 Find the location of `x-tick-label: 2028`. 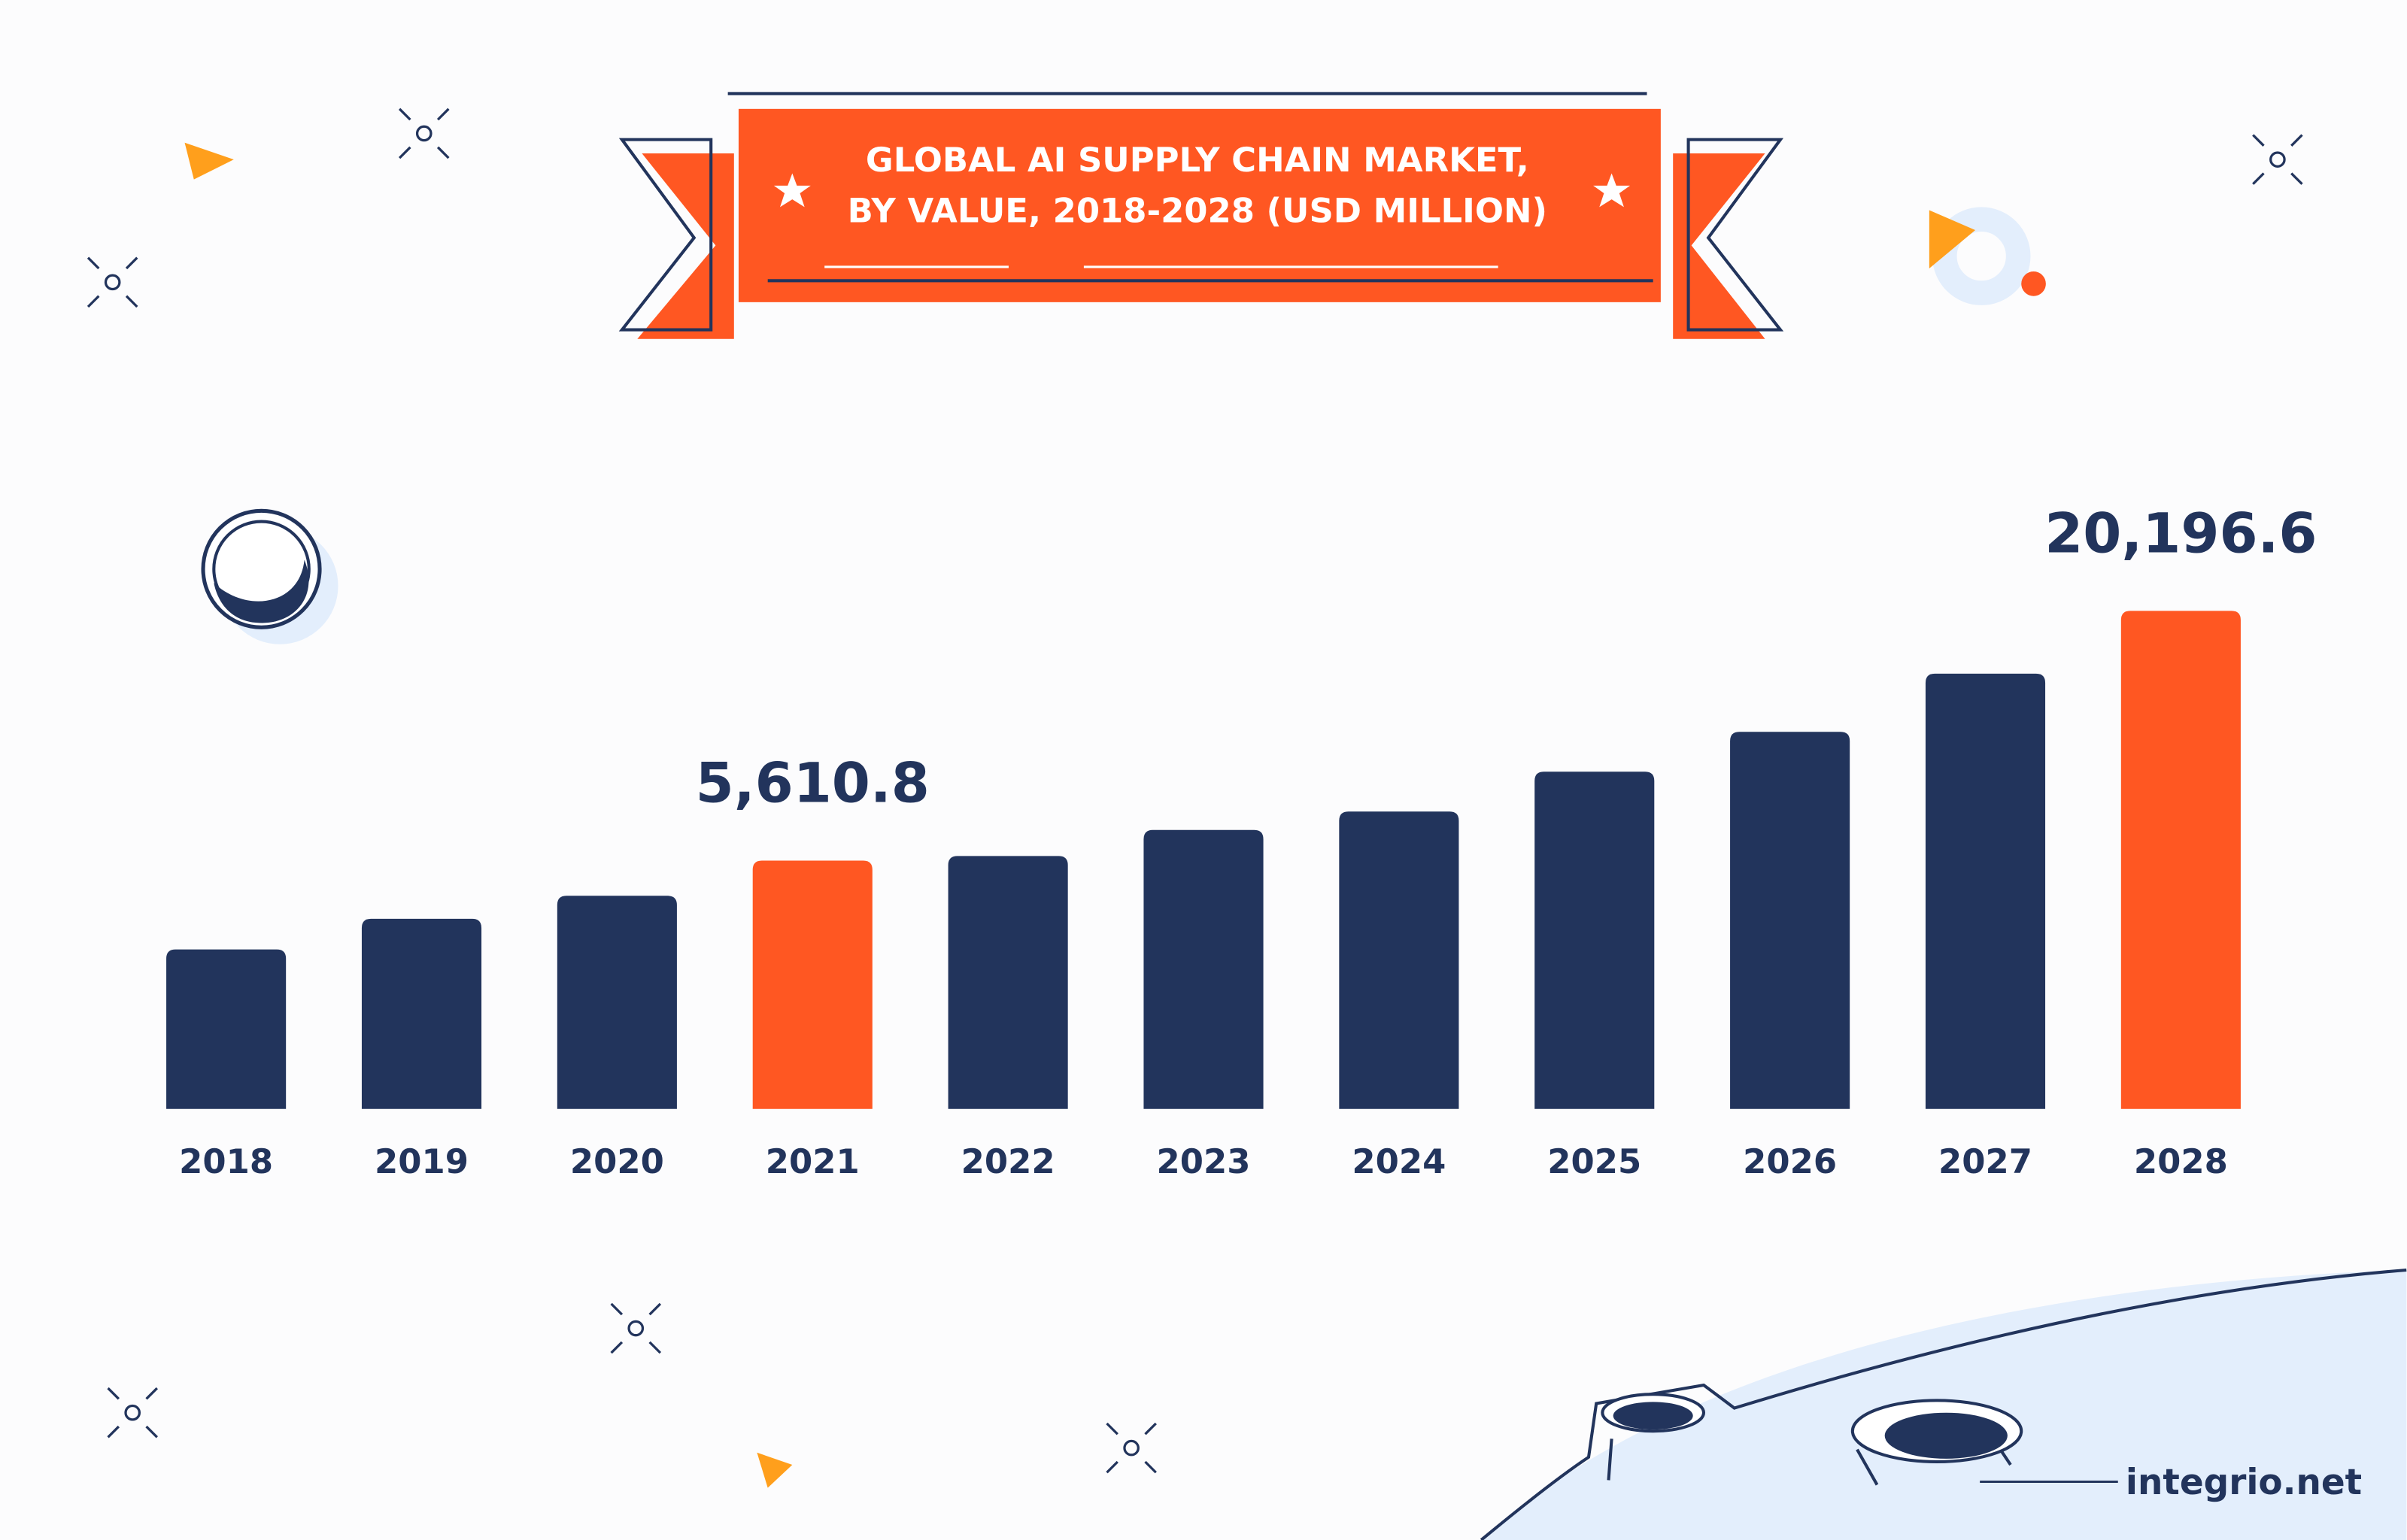

x-tick-label: 2028 is located at coordinates (2181, 1161).